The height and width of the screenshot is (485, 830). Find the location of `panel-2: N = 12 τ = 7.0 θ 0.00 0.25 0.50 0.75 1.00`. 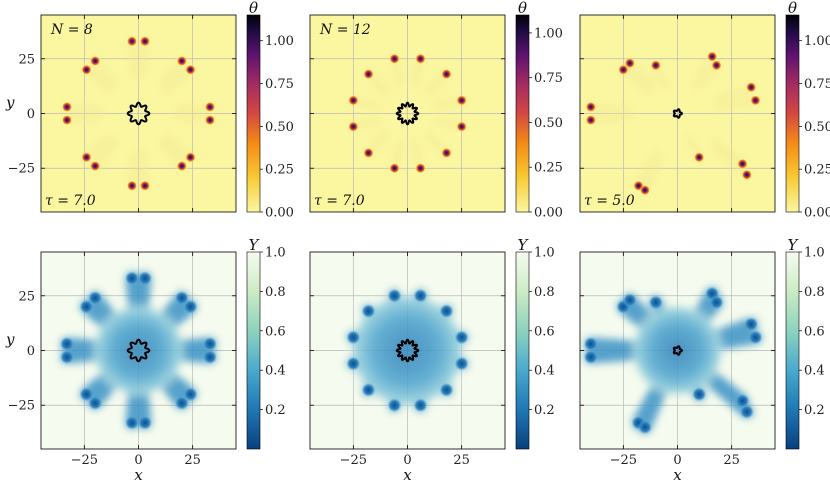

panel-2: N = 12 τ = 7.0 θ 0.00 0.25 0.50 0.75 1.00 is located at coordinates (436, 110).